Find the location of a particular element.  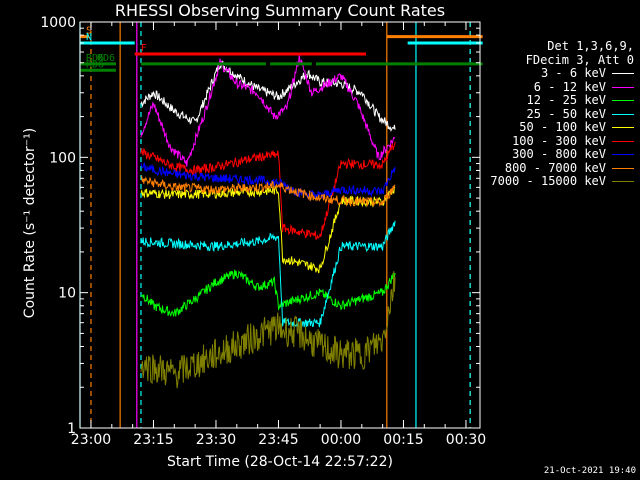

legend-entry: 3 - 6 keV is located at coordinates (562, 73).